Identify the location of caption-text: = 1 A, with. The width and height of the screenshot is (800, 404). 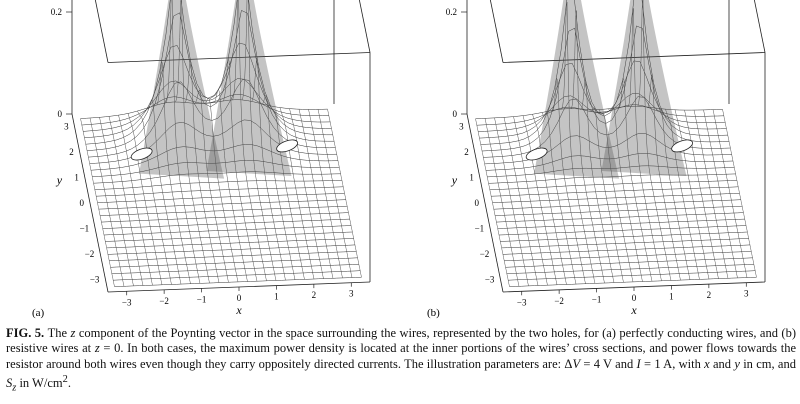
(672, 364).